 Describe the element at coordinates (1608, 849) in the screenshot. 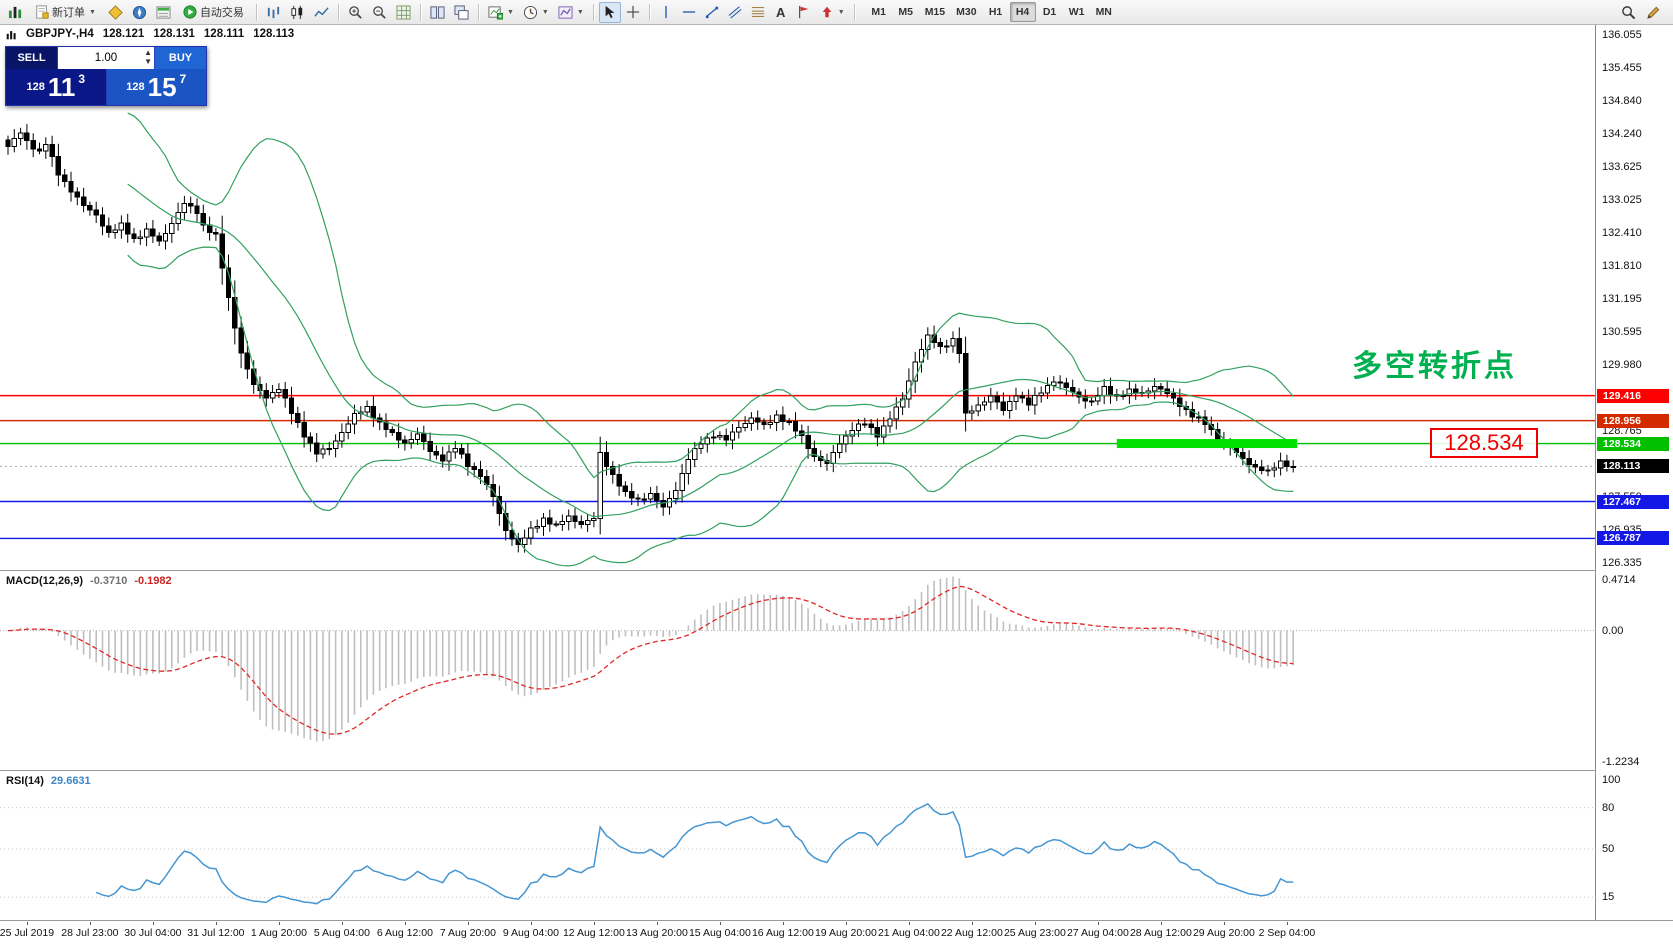

I see `rsi-scale-label: 50` at that location.